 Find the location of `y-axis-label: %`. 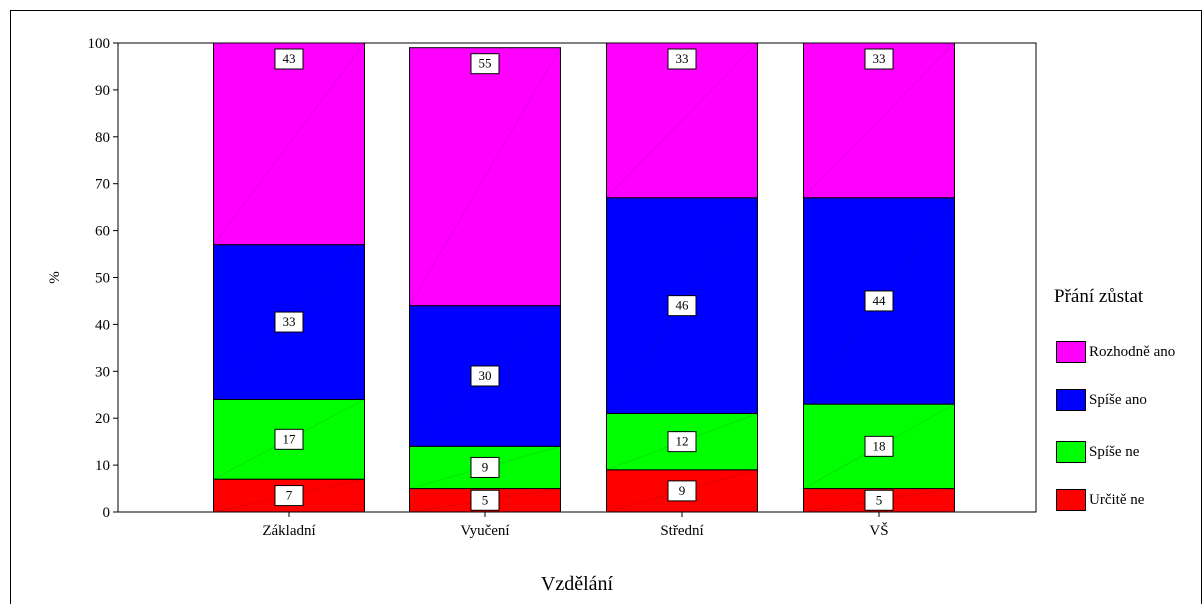

y-axis-label: % is located at coordinates (55, 277).